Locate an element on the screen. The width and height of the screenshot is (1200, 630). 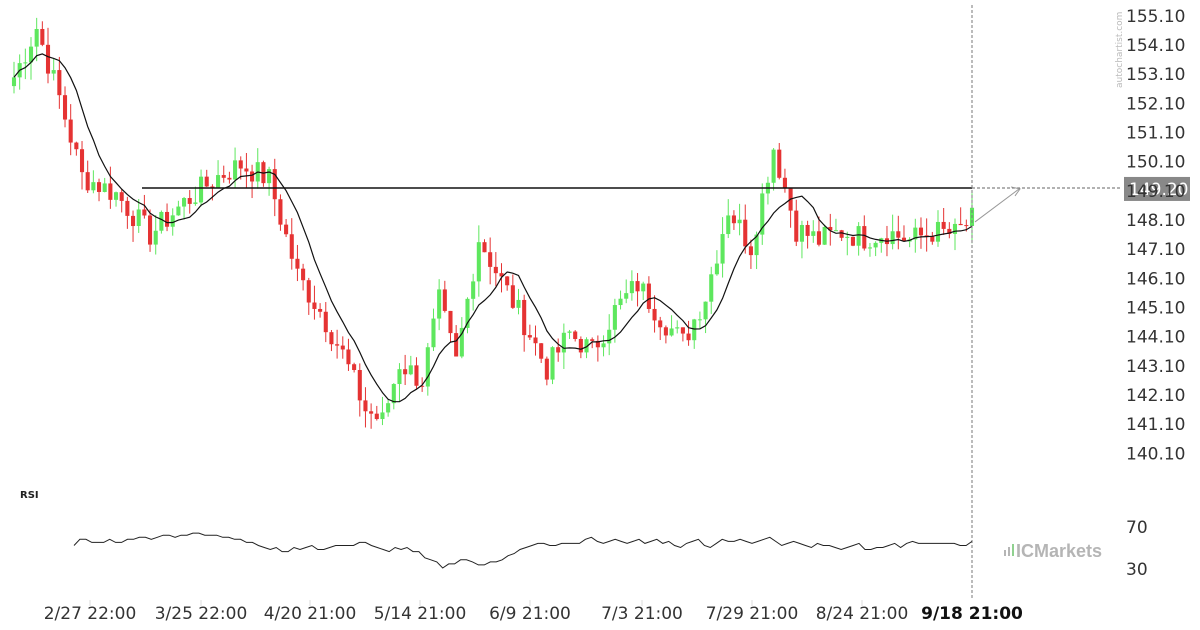
time-tick-7: 8/24 21:00 is located at coordinates (862, 614).